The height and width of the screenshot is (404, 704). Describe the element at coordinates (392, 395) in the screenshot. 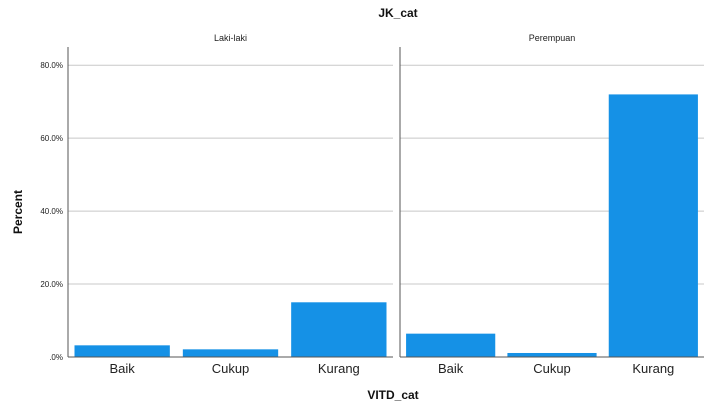

I see `x-axis-title: VITD_cat` at that location.